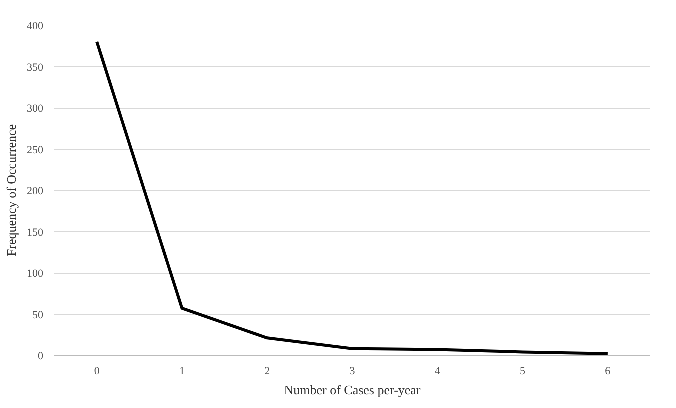 Image resolution: width=676 pixels, height=408 pixels. What do you see at coordinates (35, 150) in the screenshot?
I see `y-tick-label: 250` at bounding box center [35, 150].